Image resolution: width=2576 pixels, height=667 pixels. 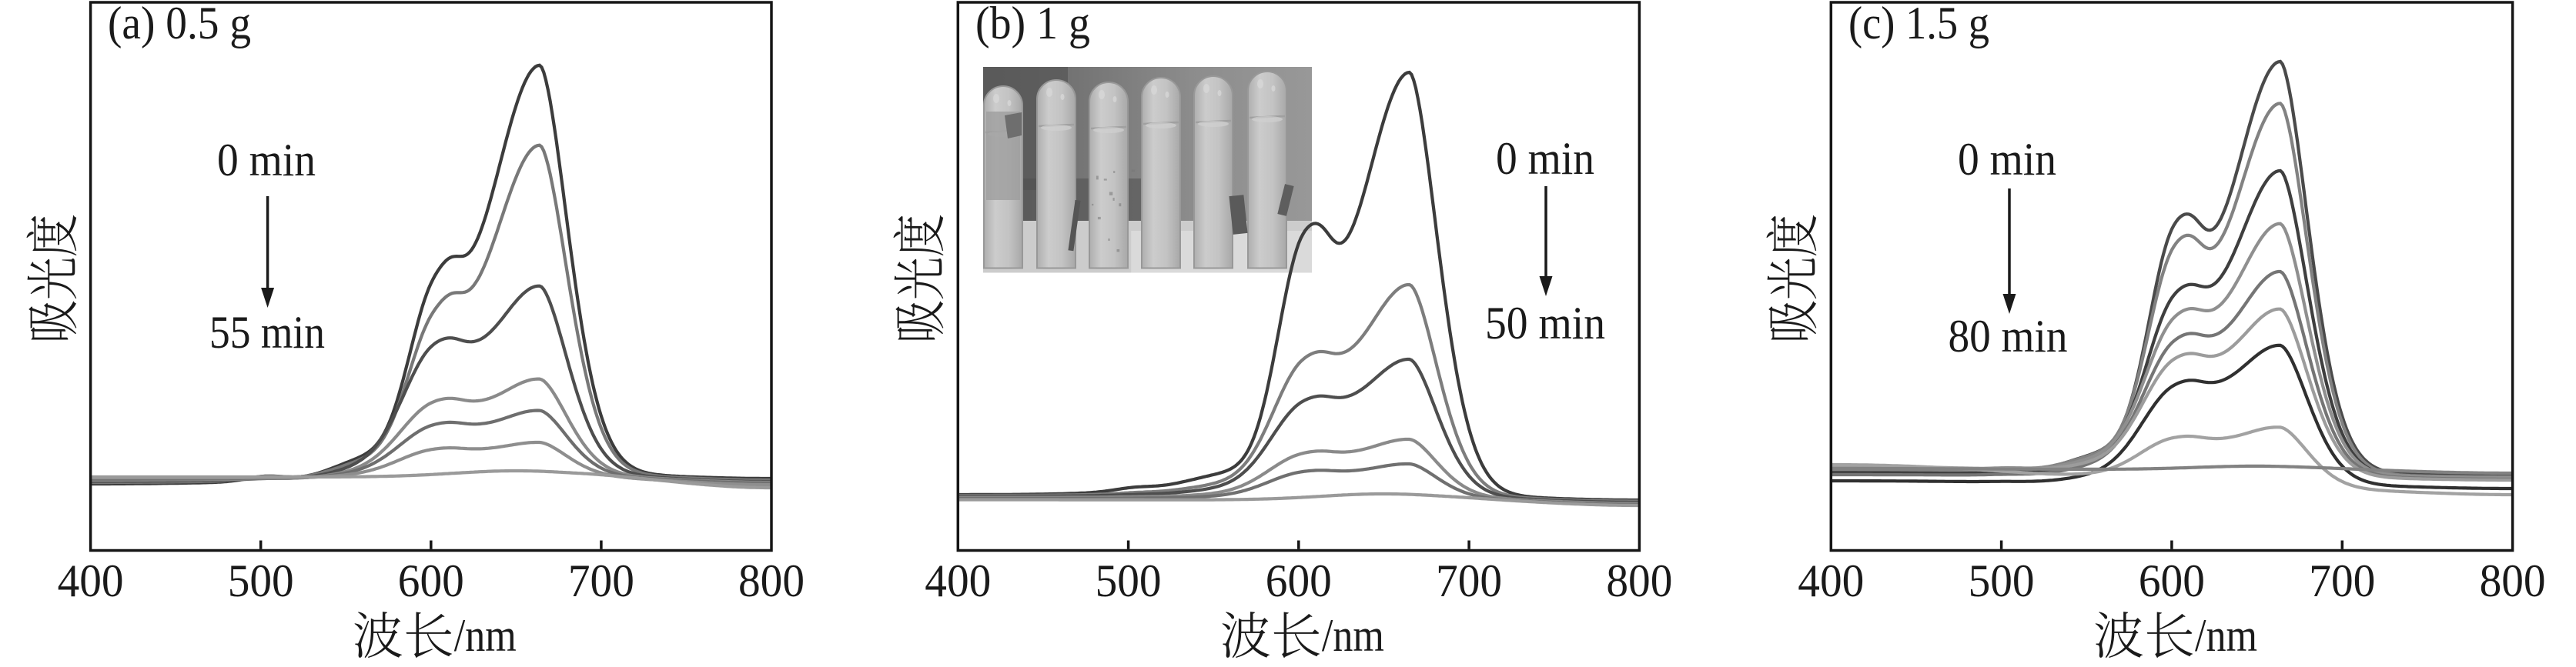 What do you see at coordinates (1033, 24) in the screenshot?
I see `svg-text: (b) 1 g` at bounding box center [1033, 24].